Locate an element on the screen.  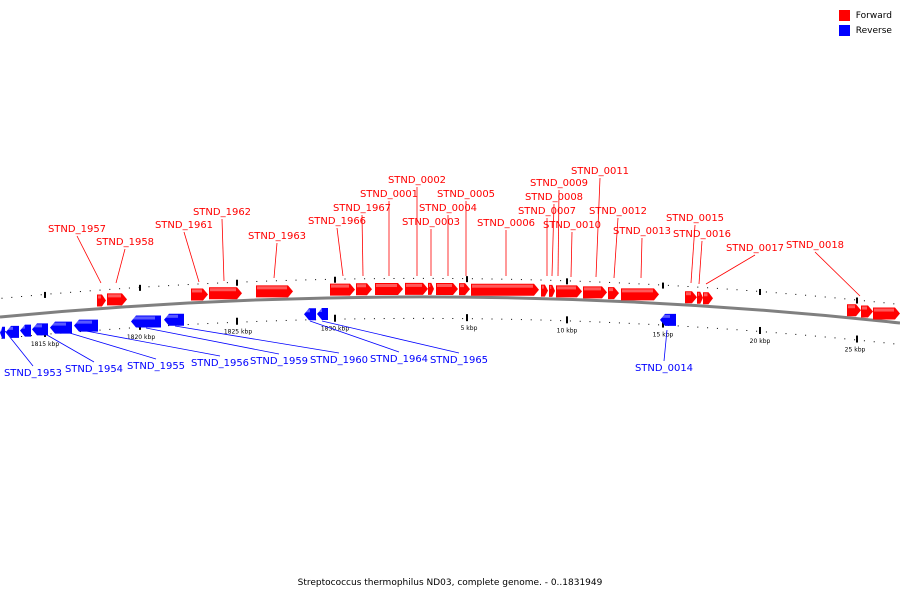
gene-label-group: STND_0002 is located at coordinates (417, 225).